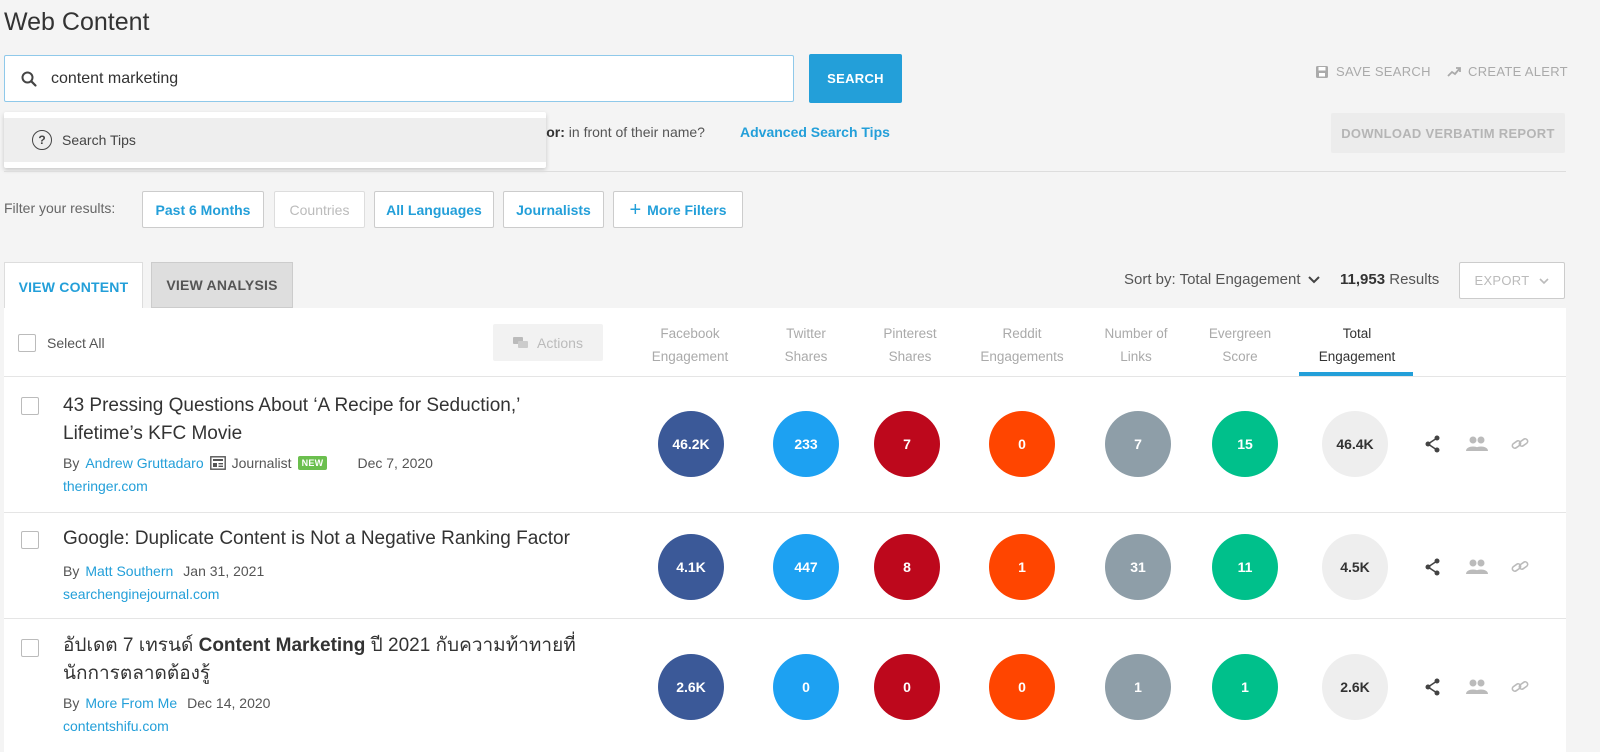 This screenshot has width=1600, height=752. I want to click on col-line: Score, so click(1240, 356).